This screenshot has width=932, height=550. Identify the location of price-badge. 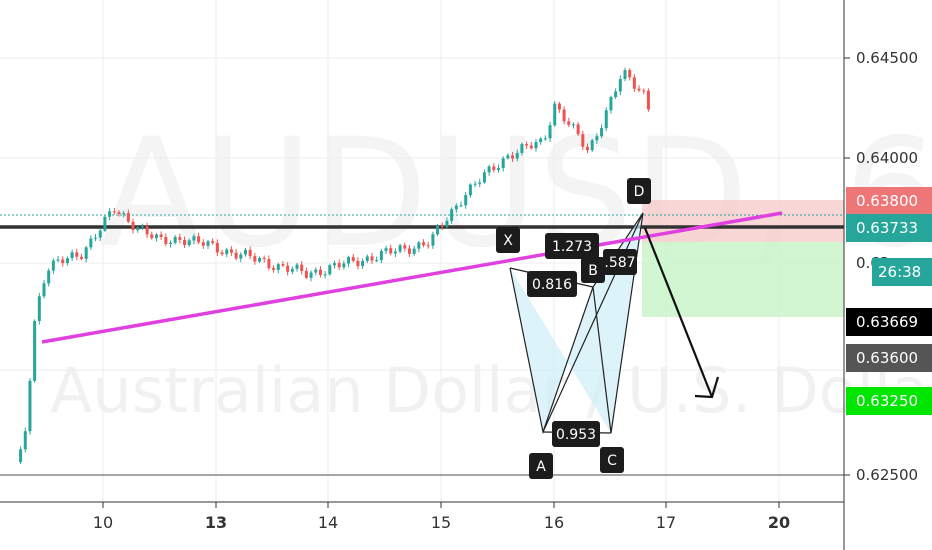
(889, 201).